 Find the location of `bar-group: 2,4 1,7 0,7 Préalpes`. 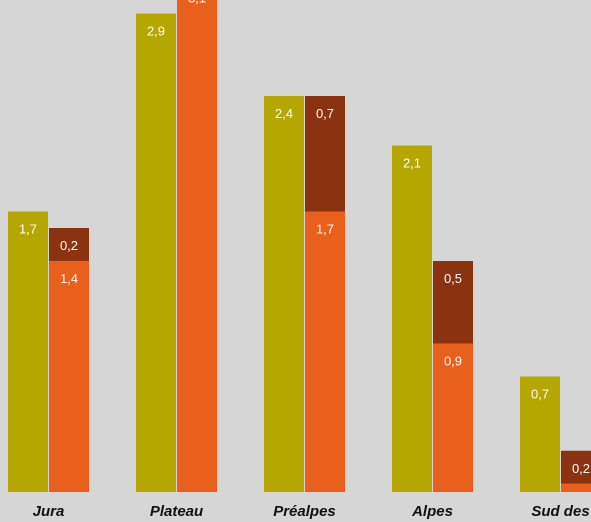

bar-group: 2,4 1,7 0,7 Préalpes is located at coordinates (304, 308).